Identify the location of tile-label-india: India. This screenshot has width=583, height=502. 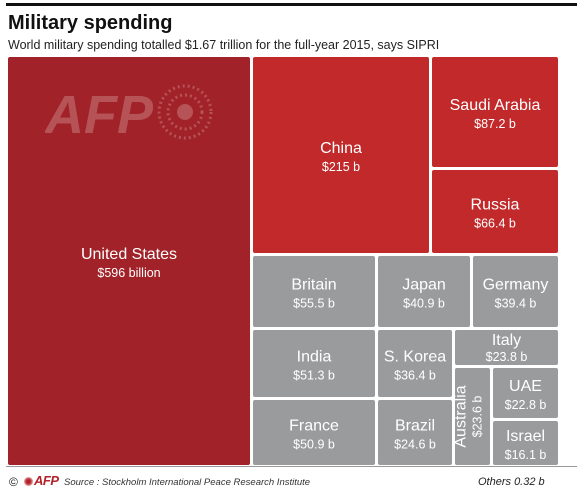
(314, 357).